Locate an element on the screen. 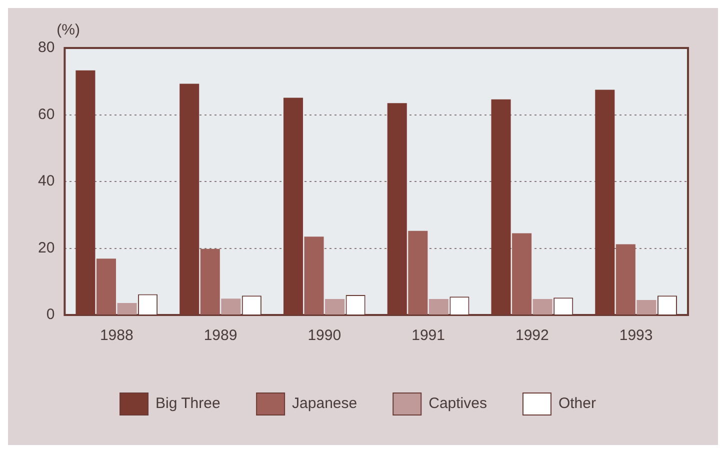  y-axis-title: (%) is located at coordinates (68, 30).